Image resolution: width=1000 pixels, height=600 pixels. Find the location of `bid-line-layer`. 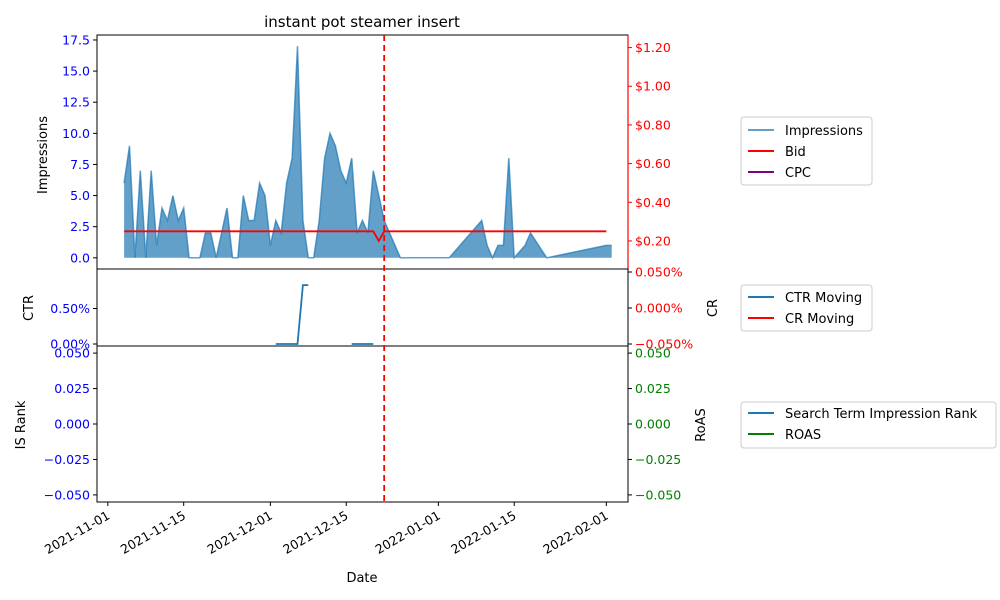

bid-line-layer is located at coordinates (365, 236).